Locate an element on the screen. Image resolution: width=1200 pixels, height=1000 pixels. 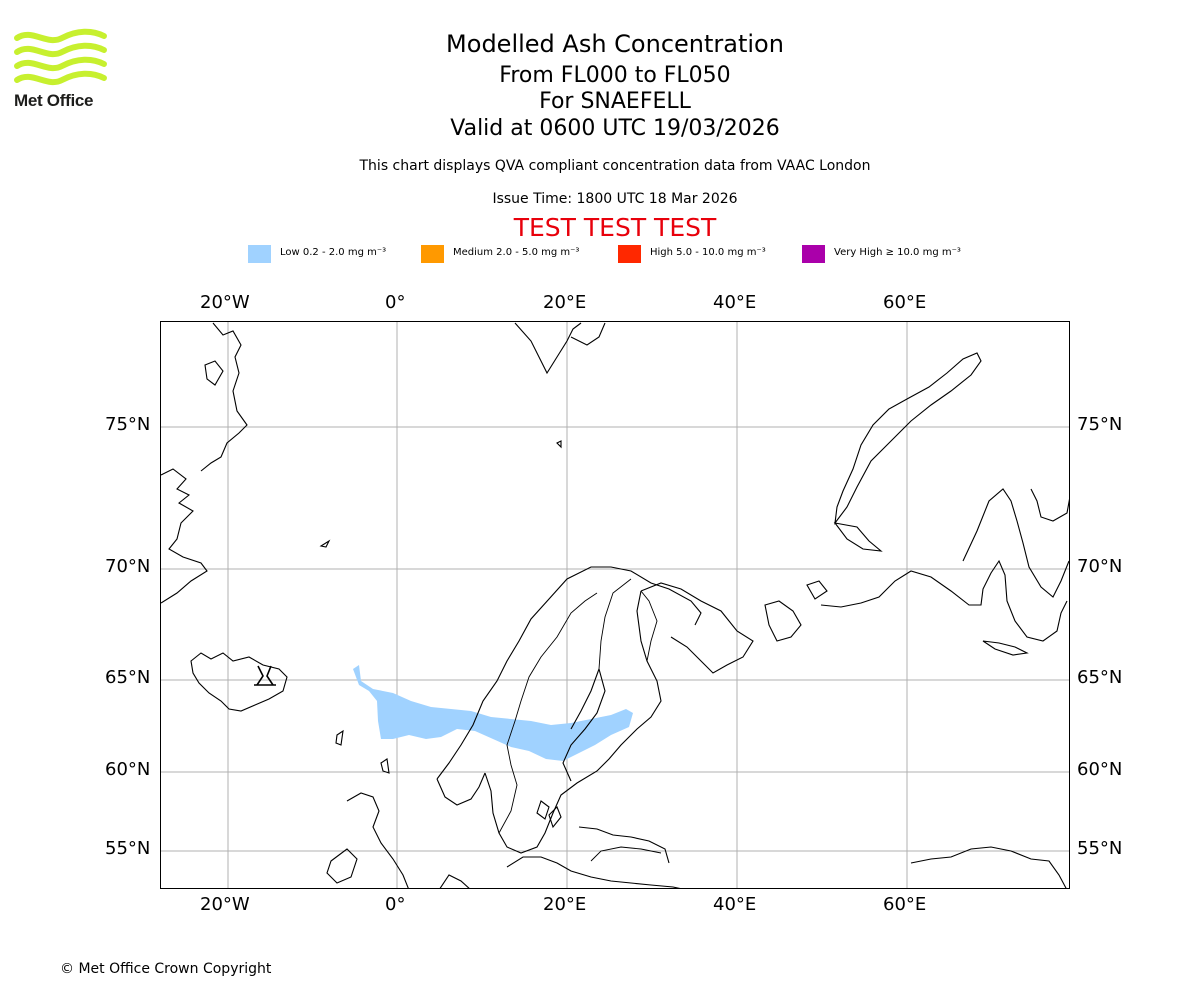
lat-label-left-75n: 75°N is located at coordinates (128, 424).